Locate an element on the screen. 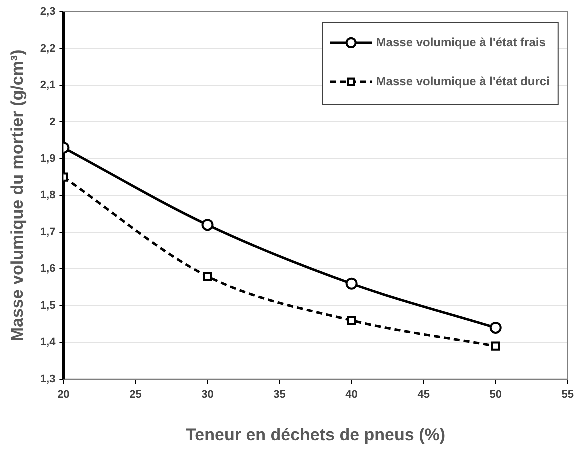 This screenshot has width=578, height=452. y-tick-label: 2,3 is located at coordinates (48, 12).